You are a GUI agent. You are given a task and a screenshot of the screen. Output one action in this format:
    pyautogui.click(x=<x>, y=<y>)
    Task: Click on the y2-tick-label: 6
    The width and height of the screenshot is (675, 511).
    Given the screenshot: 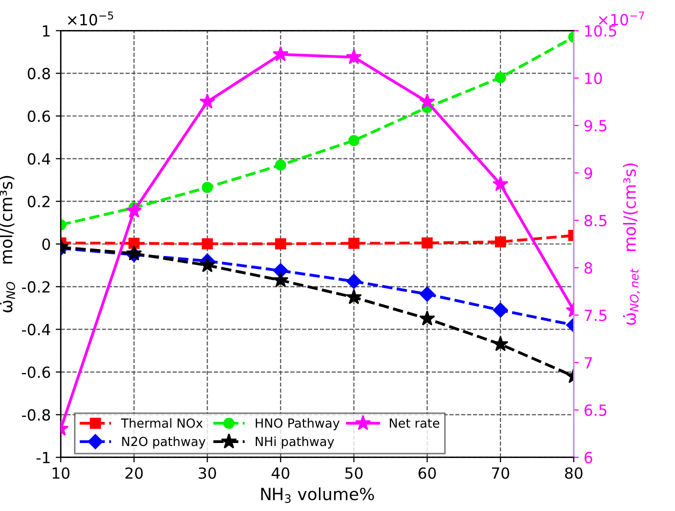 What is the action you would take?
    pyautogui.click(x=588, y=458)
    